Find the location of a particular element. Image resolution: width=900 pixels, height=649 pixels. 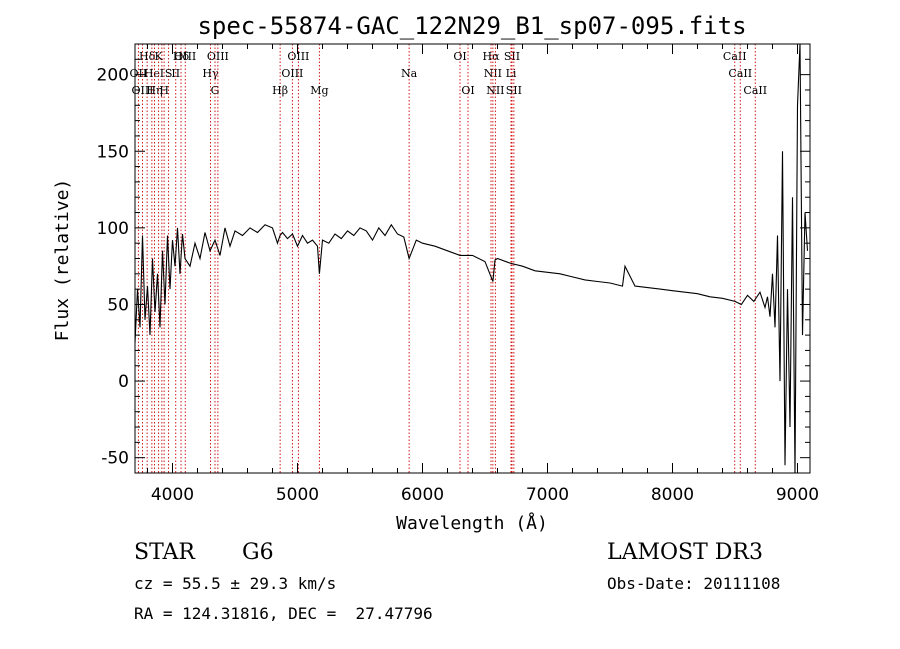

y-tick-label: 0 is located at coordinates (123, 382).